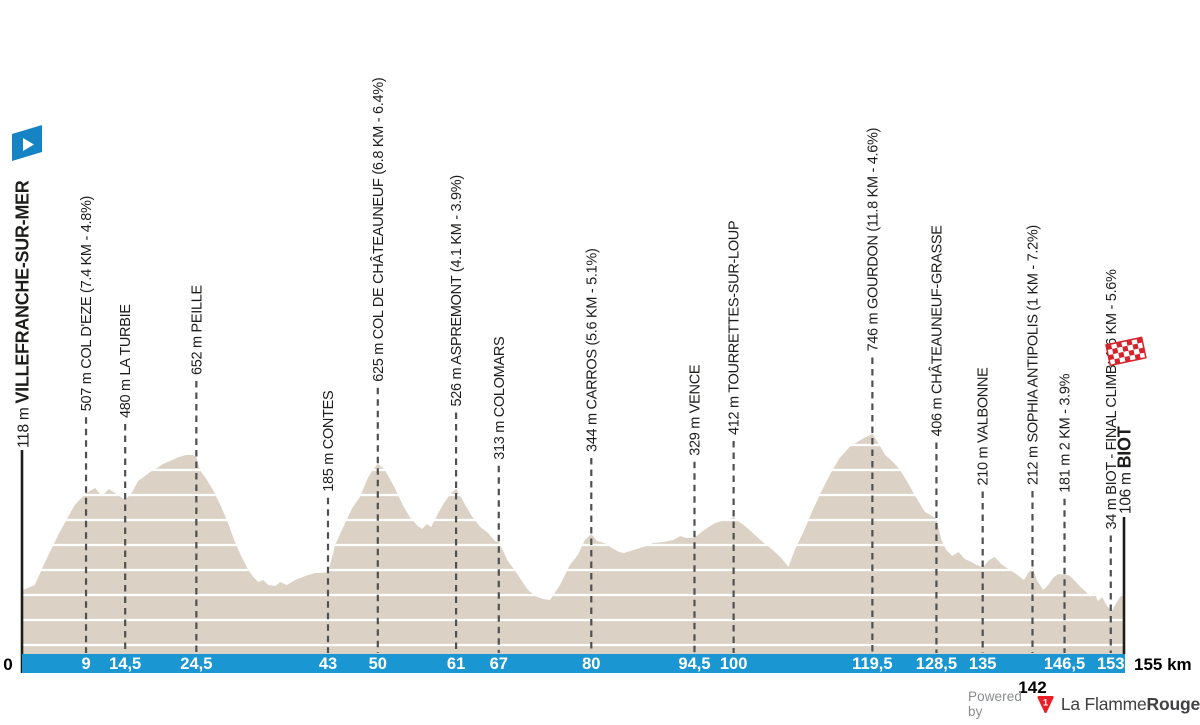 The width and height of the screenshot is (1200, 725). What do you see at coordinates (456, 664) in the screenshot?
I see `km-tick-61: 61` at bounding box center [456, 664].